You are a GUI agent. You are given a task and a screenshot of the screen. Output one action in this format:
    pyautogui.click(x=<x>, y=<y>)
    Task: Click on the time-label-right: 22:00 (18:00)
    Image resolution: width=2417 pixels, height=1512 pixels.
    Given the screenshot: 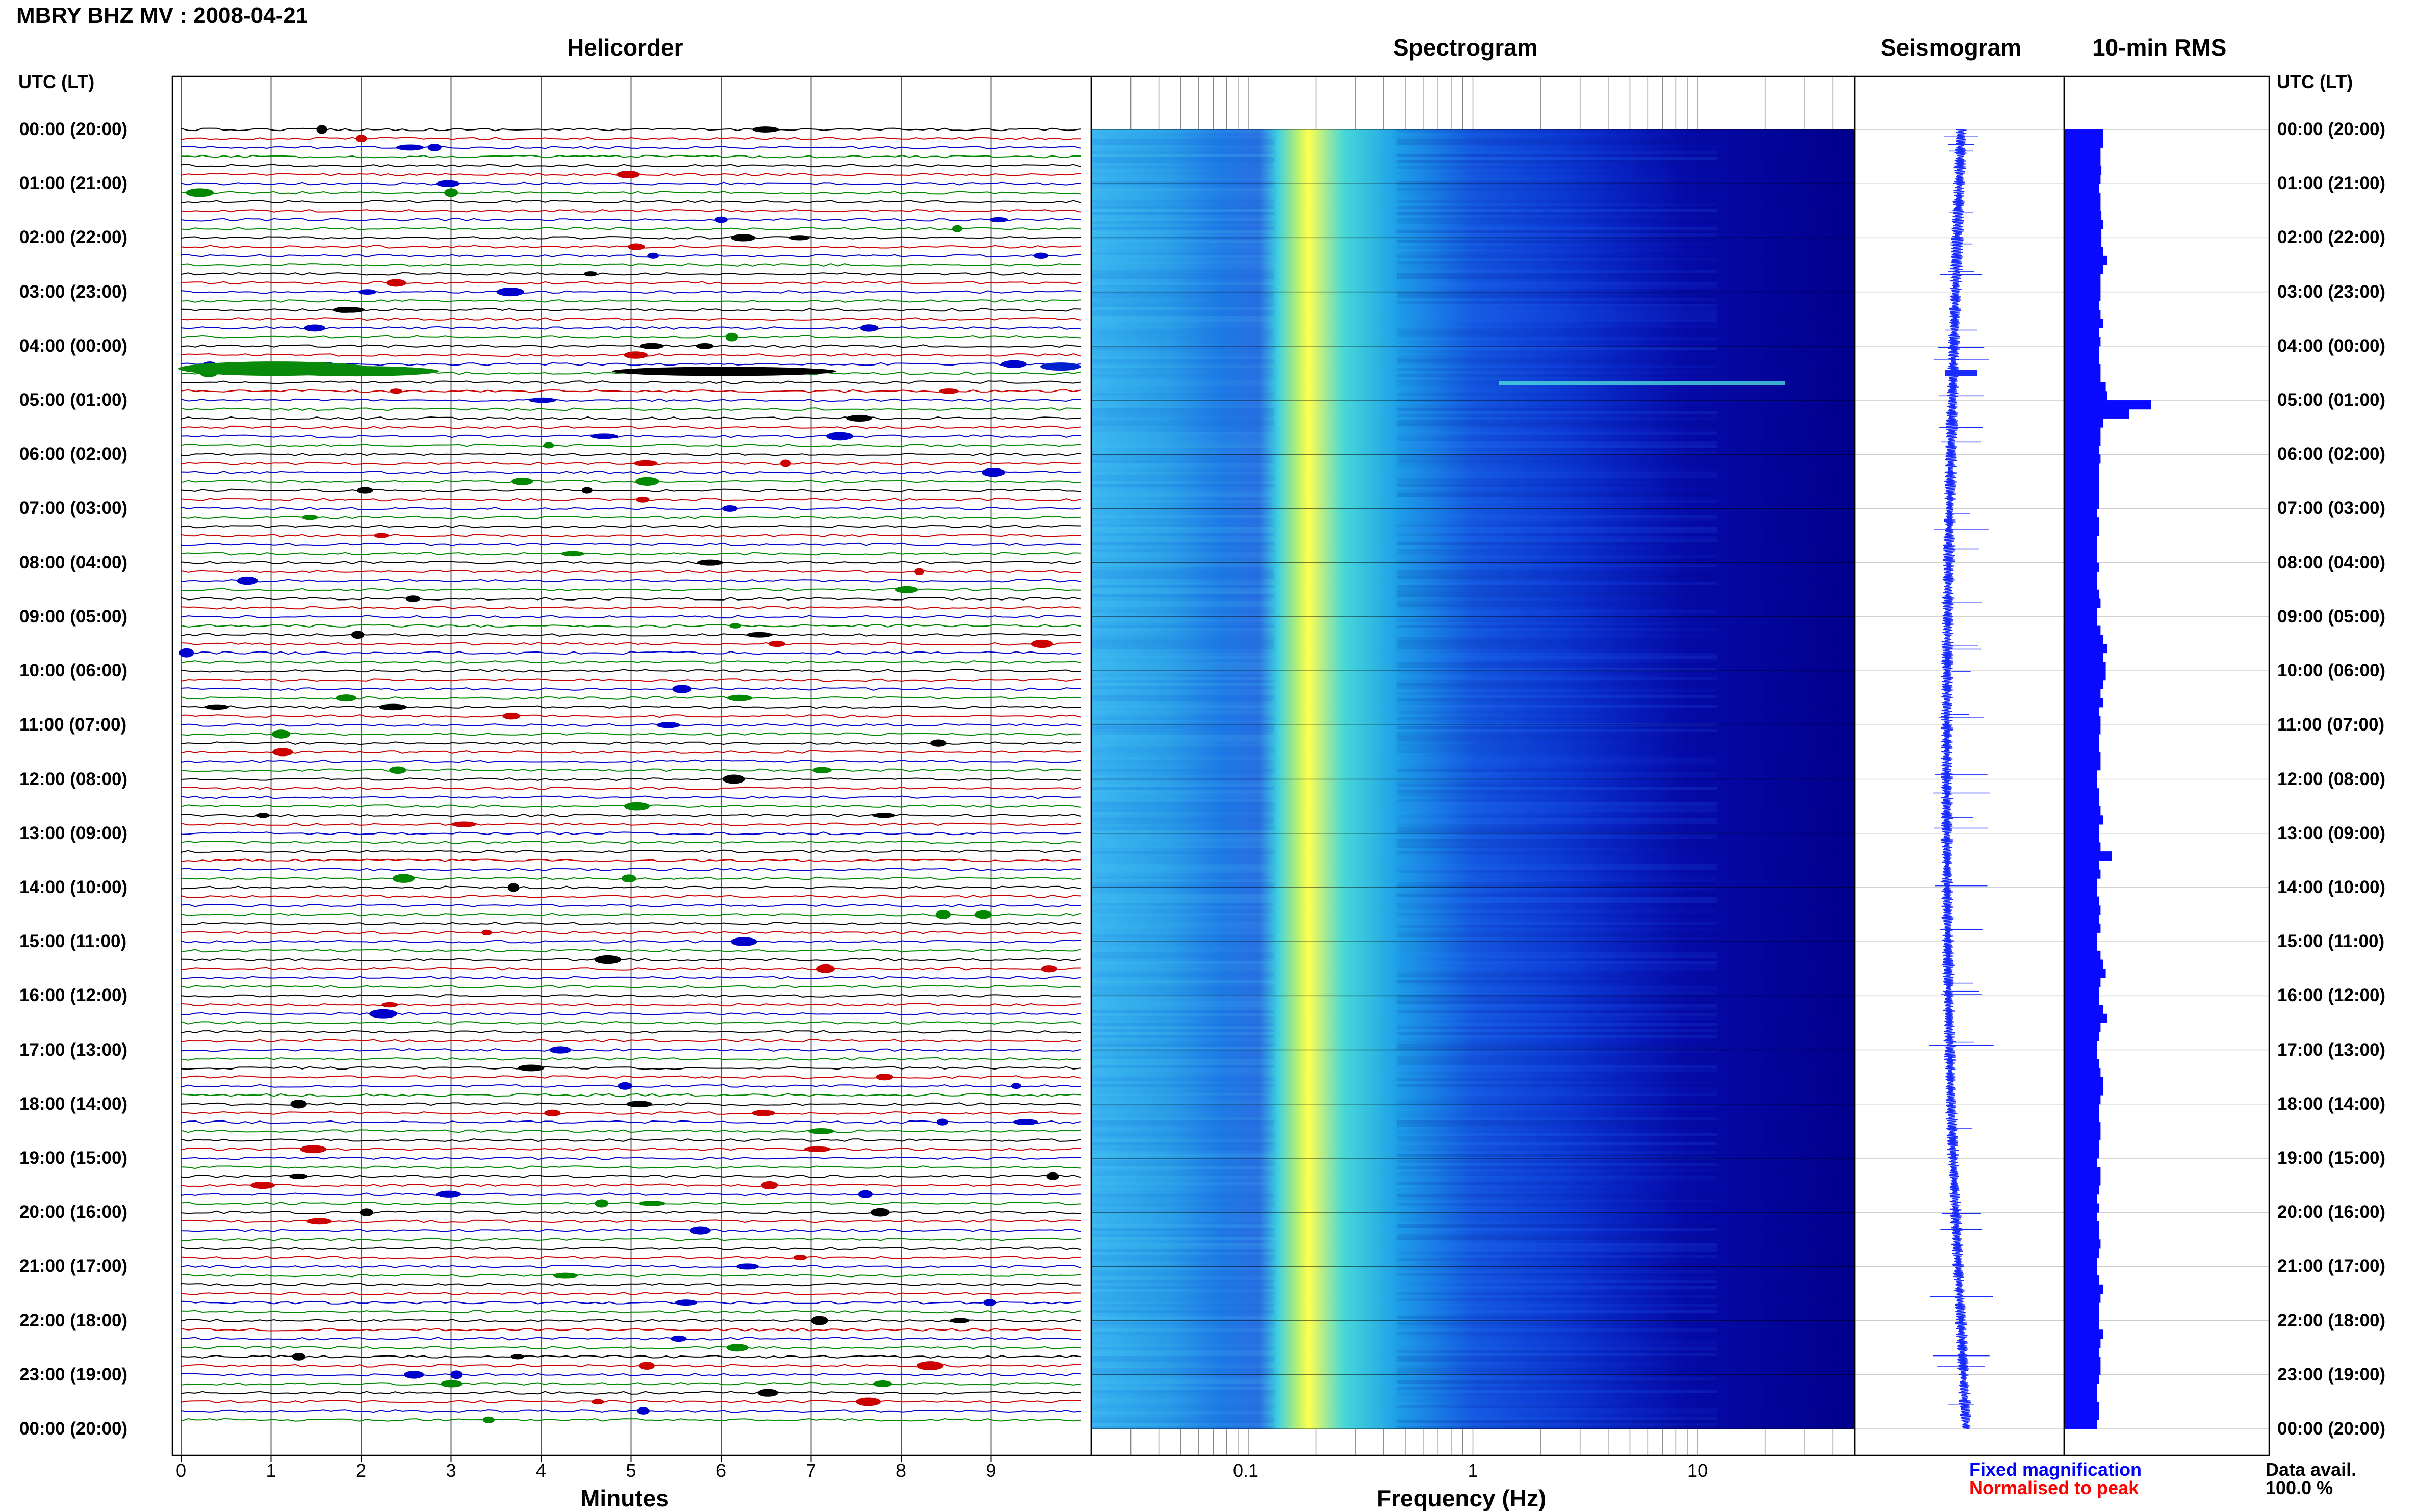 What is the action you would take?
    pyautogui.click(x=2331, y=1320)
    